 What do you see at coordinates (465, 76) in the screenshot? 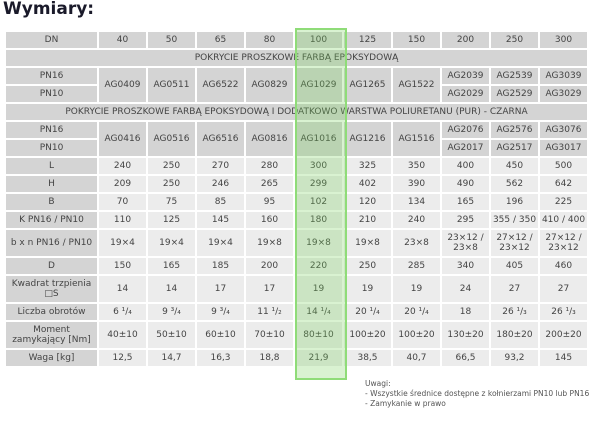
I see `product-code-pn16: AG2039` at bounding box center [465, 76].